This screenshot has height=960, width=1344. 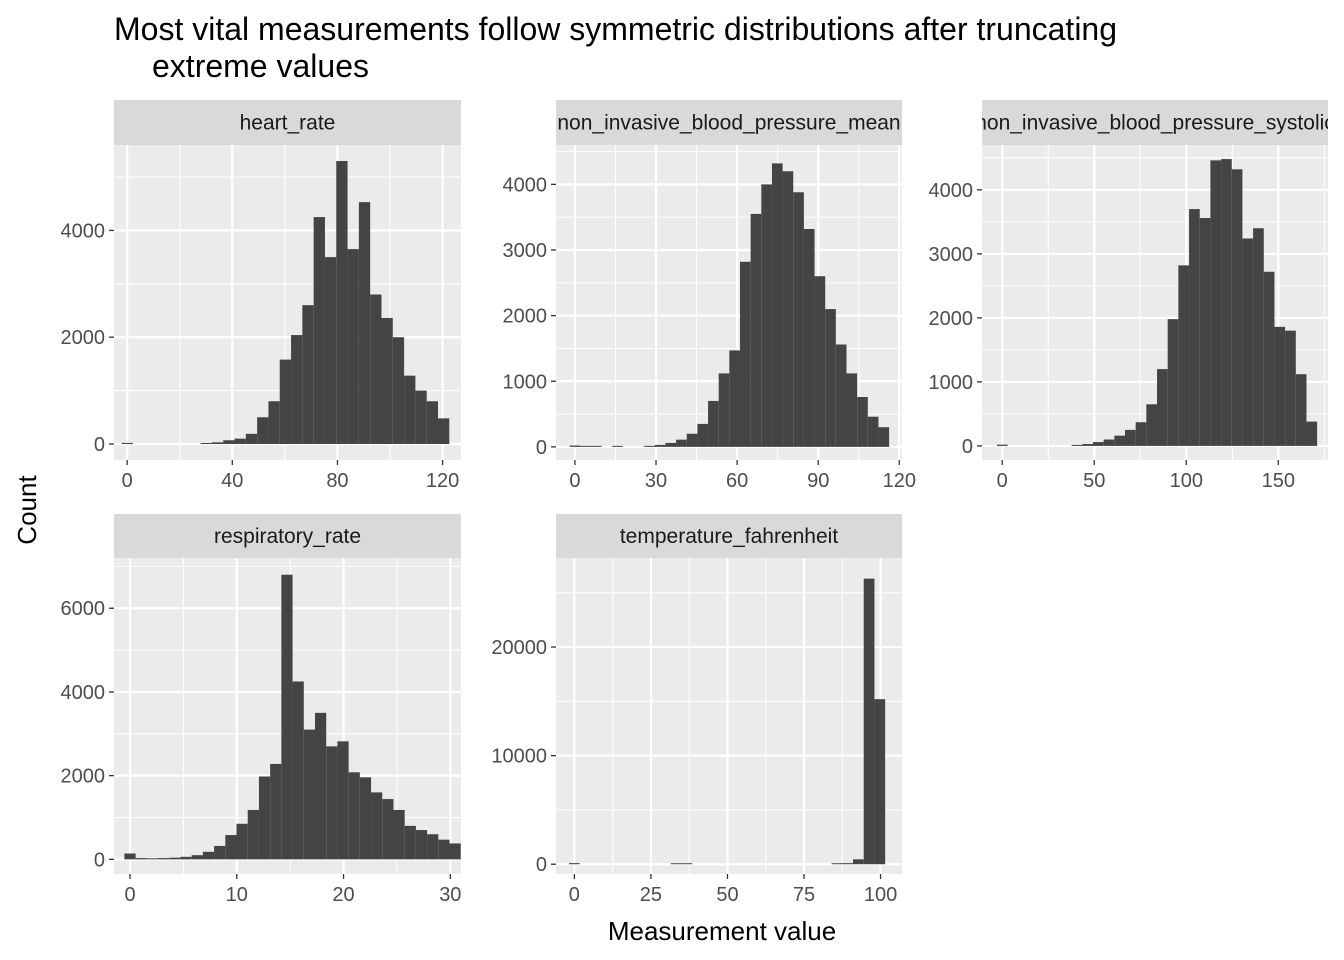 What do you see at coordinates (737, 481) in the screenshot?
I see `x-tick-label: 60` at bounding box center [737, 481].